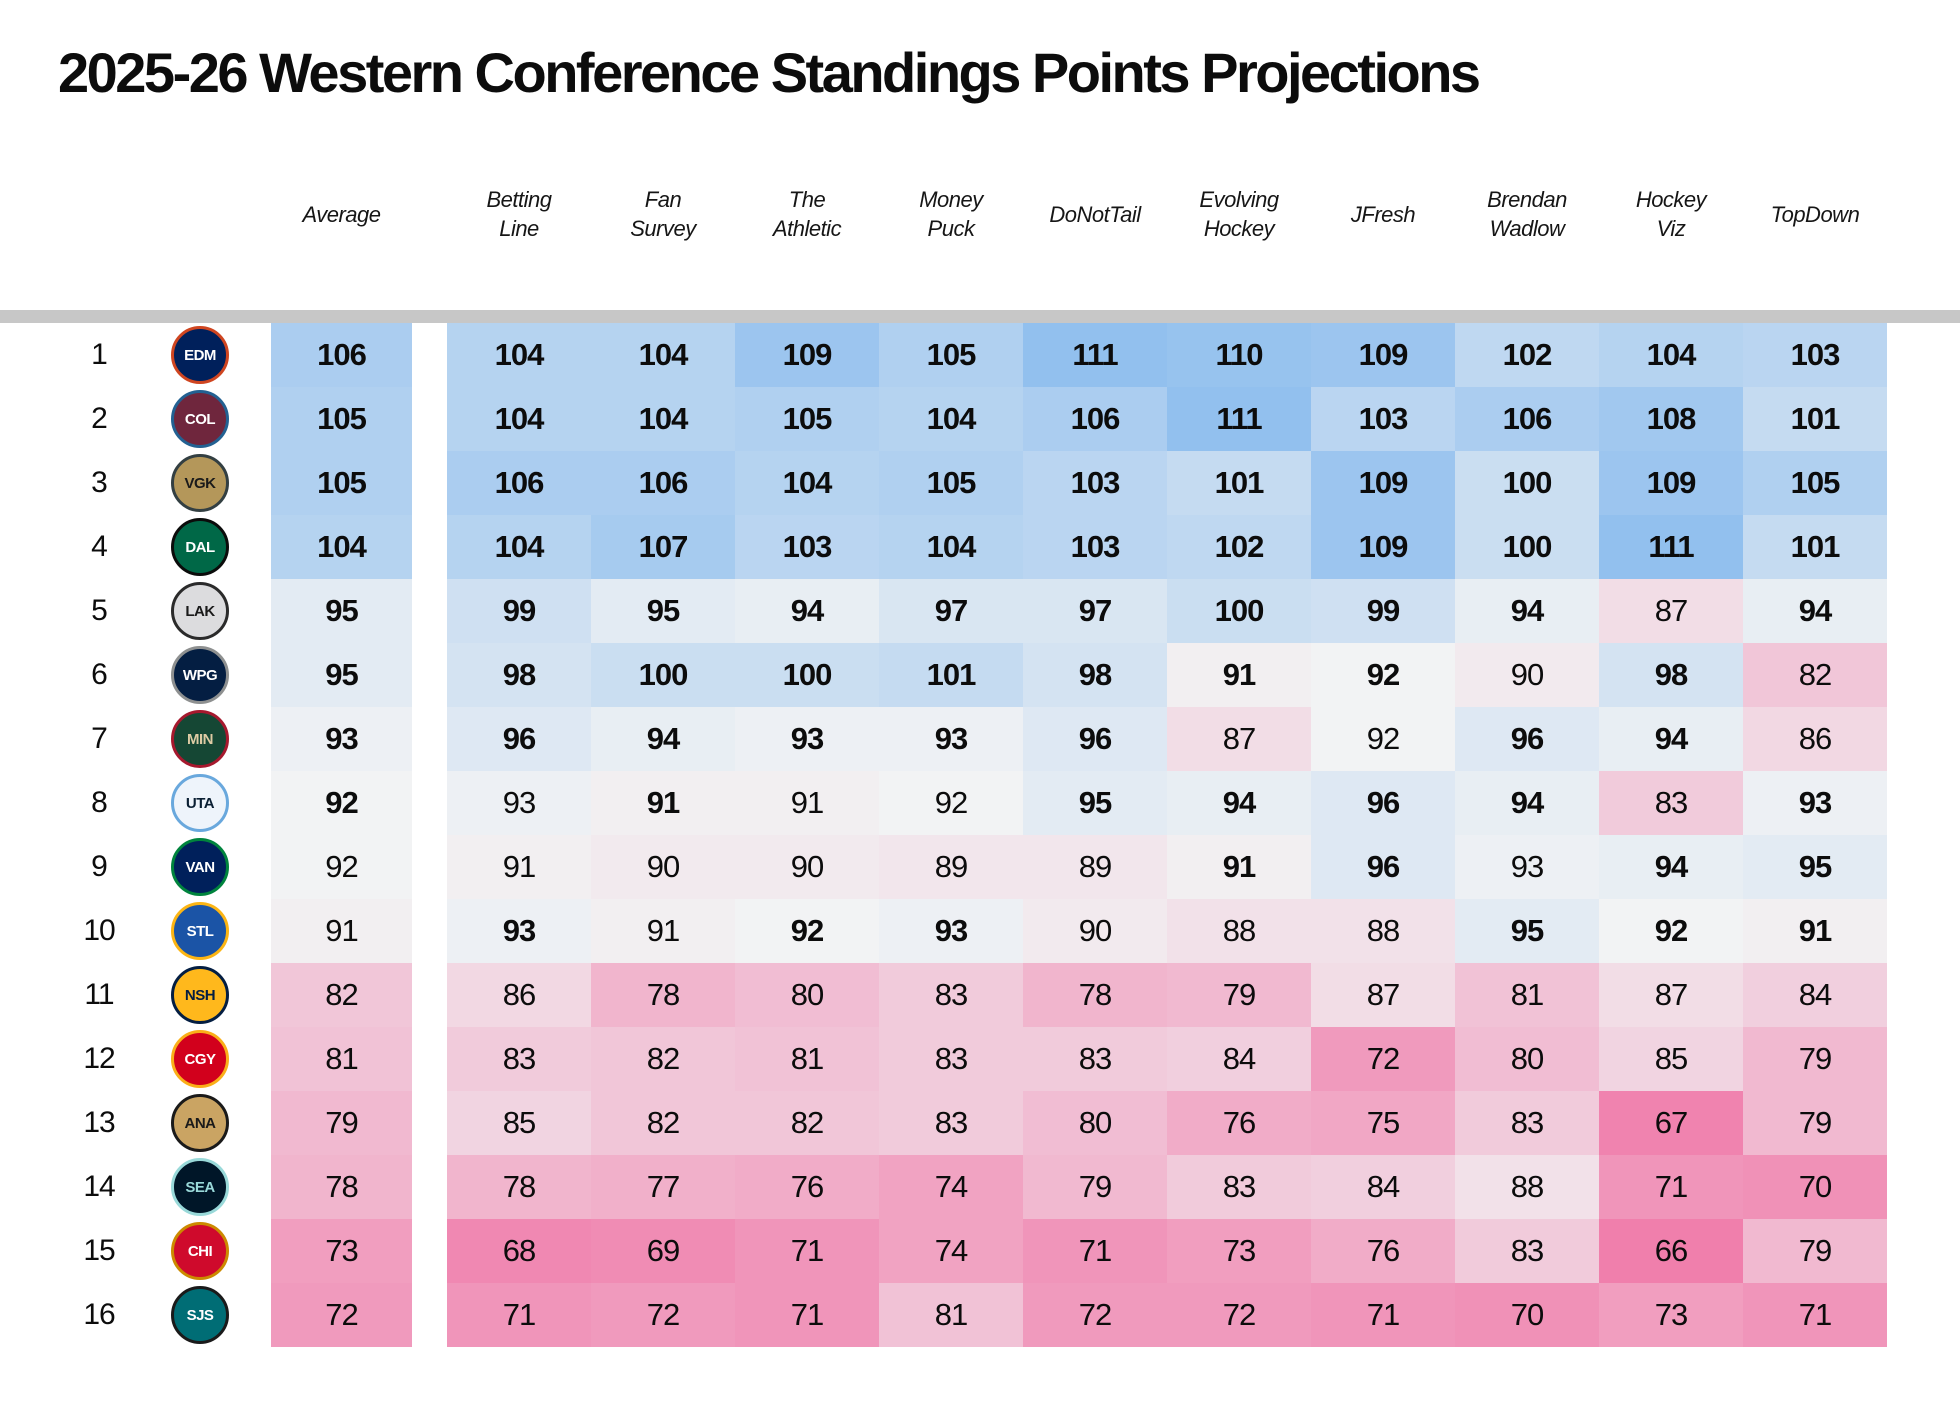  Describe the element at coordinates (1095, 867) in the screenshot. I see `points-cell: 89` at that location.